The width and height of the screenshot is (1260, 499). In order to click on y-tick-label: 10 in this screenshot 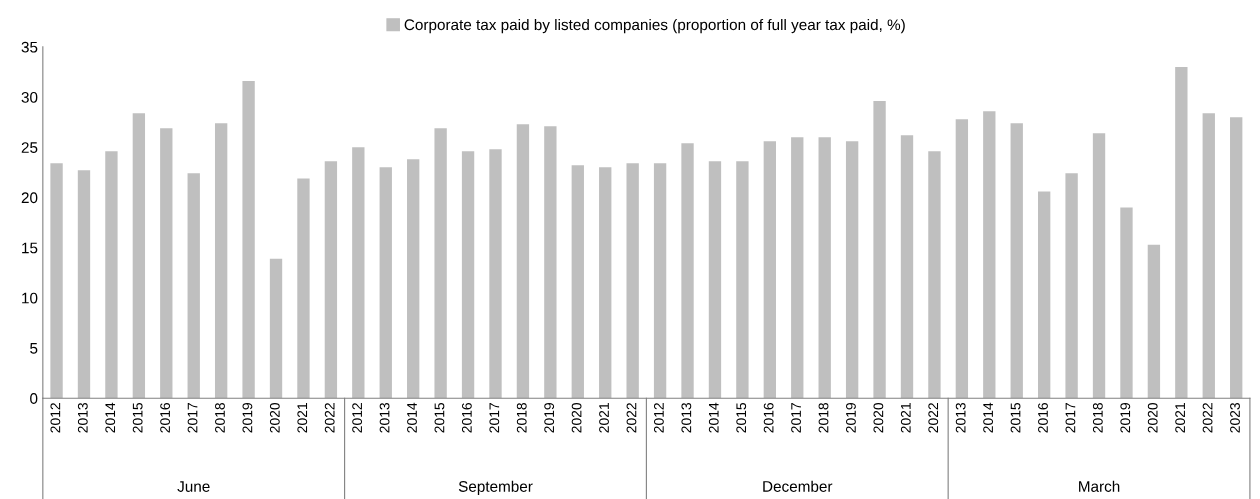, I will do `click(30, 298)`.